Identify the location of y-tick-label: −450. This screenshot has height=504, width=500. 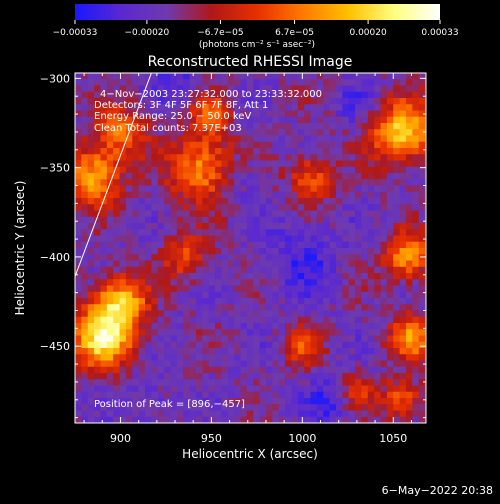
(55, 346).